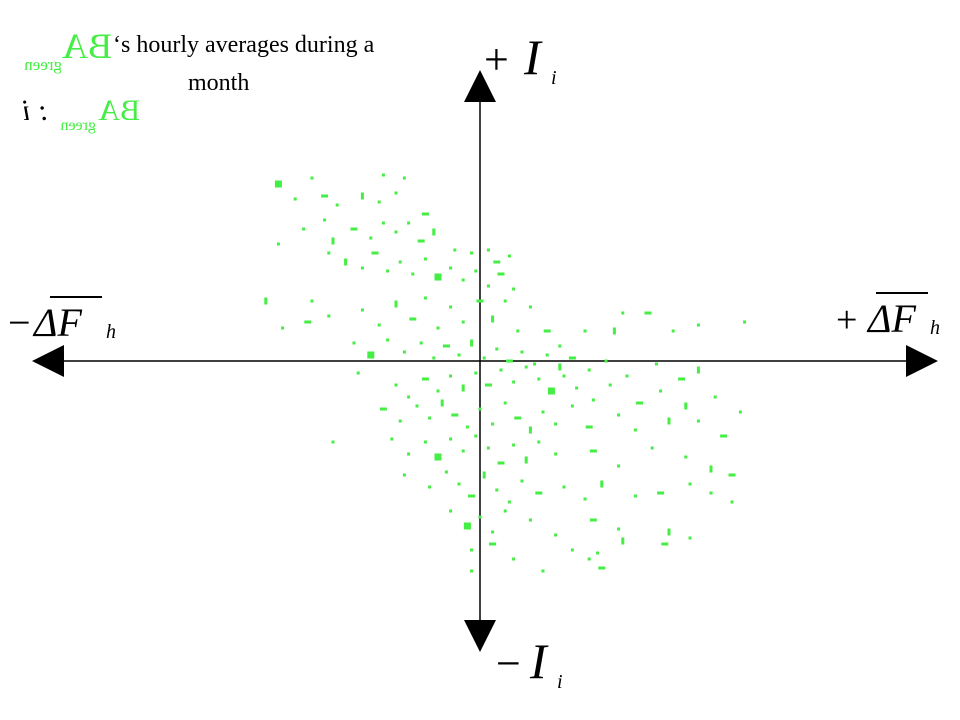  Describe the element at coordinates (520, 59) in the screenshot. I see `y-axis-pos-label: + I i` at that location.